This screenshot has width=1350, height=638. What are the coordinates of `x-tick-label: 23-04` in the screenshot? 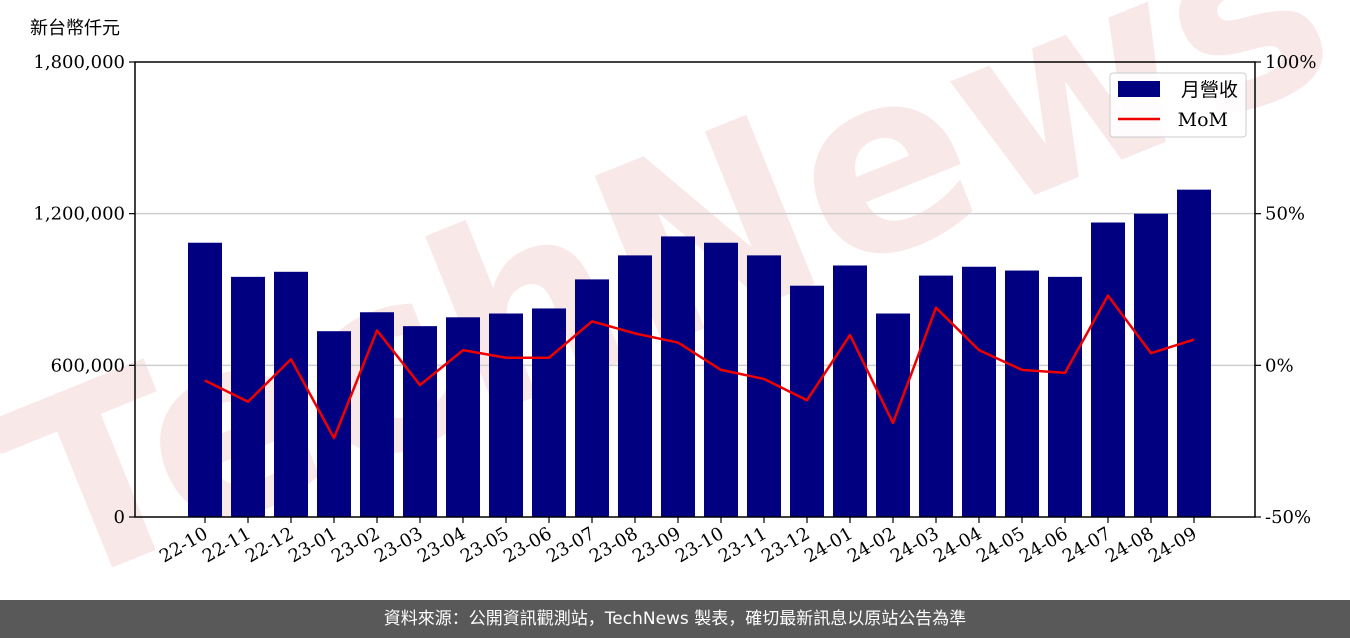 It's located at (441, 545).